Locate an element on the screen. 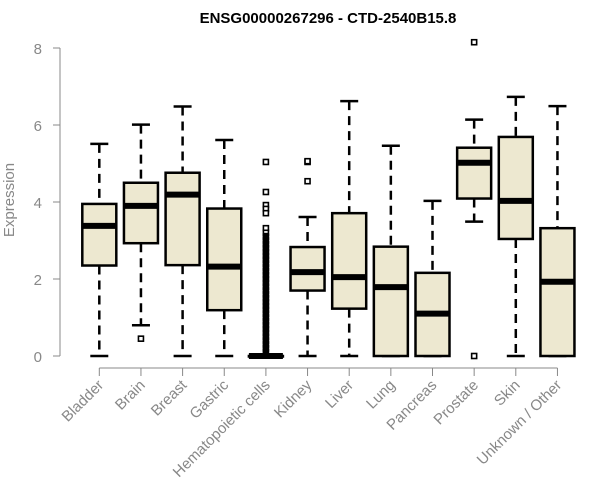  x-tick-label: Skin is located at coordinates (507, 393).